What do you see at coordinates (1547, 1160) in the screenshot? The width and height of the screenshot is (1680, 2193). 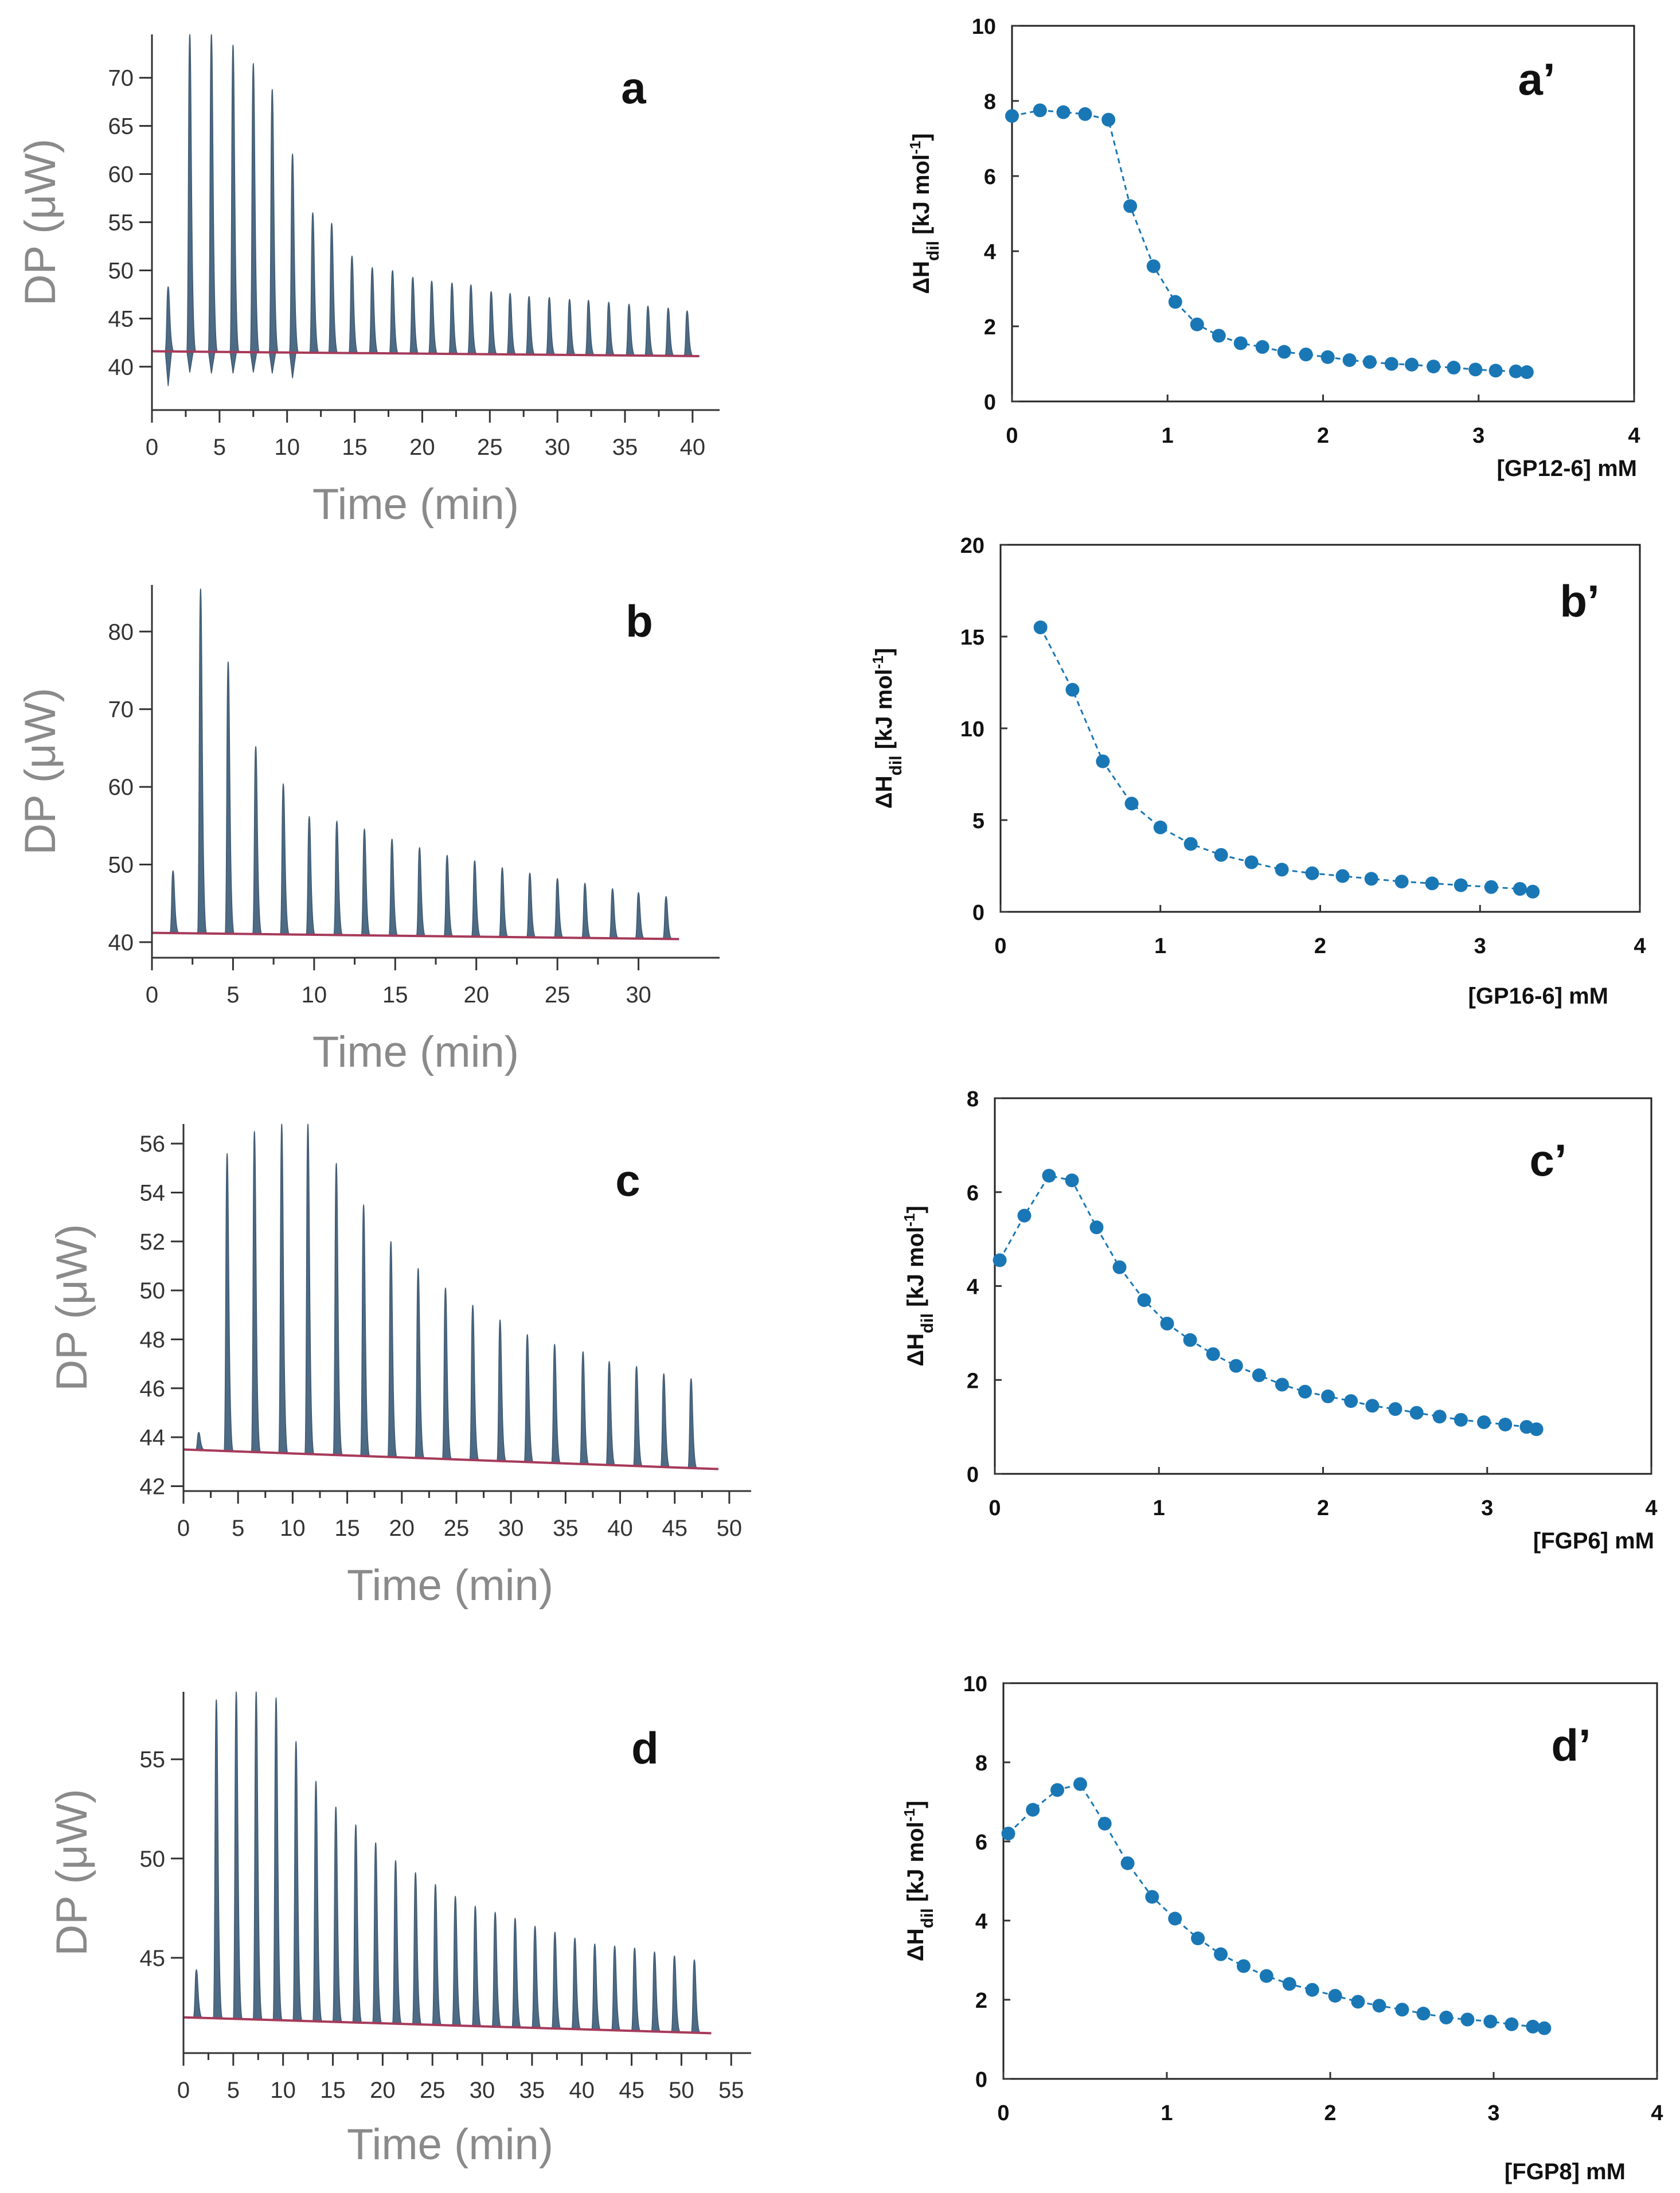 I see `panel-label: c’` at bounding box center [1547, 1160].